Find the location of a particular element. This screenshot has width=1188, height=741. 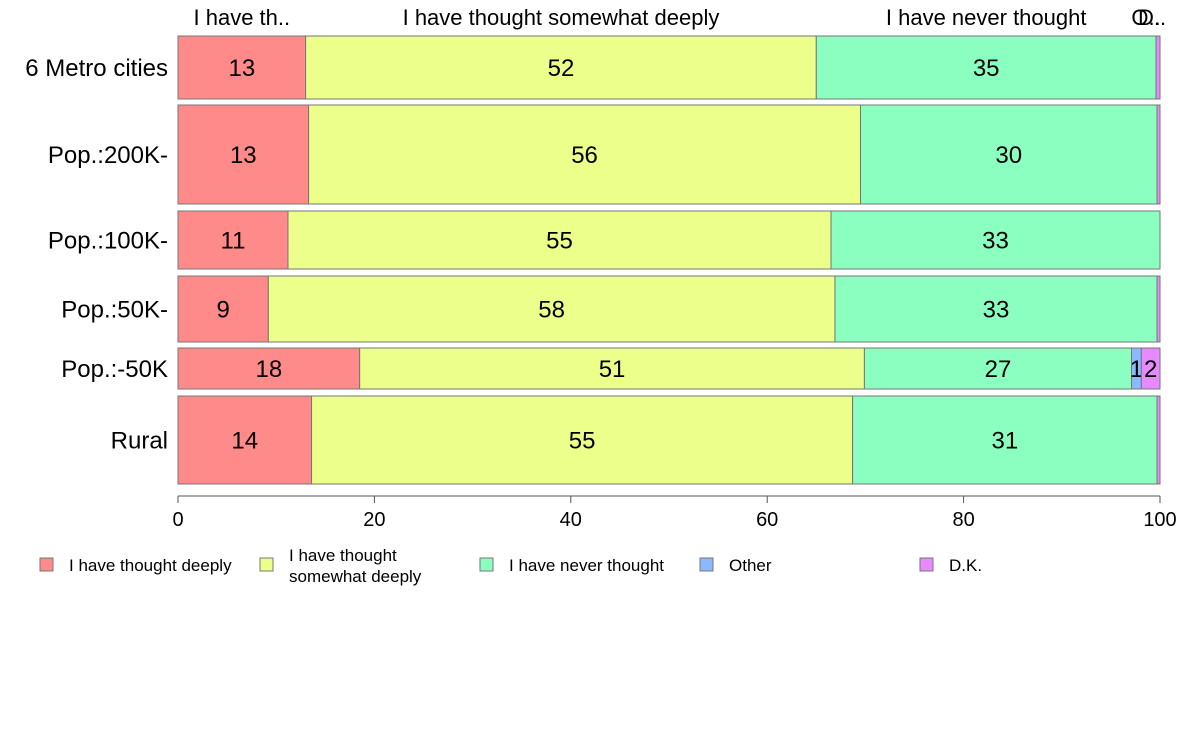

top-category-label: I have never thought is located at coordinates (986, 17).